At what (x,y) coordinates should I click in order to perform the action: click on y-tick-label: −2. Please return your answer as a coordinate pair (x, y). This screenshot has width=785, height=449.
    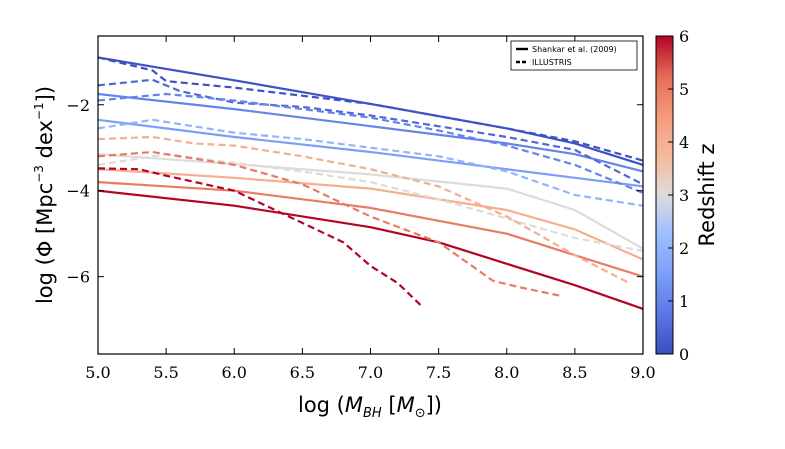
    Looking at the image, I should click on (78, 105).